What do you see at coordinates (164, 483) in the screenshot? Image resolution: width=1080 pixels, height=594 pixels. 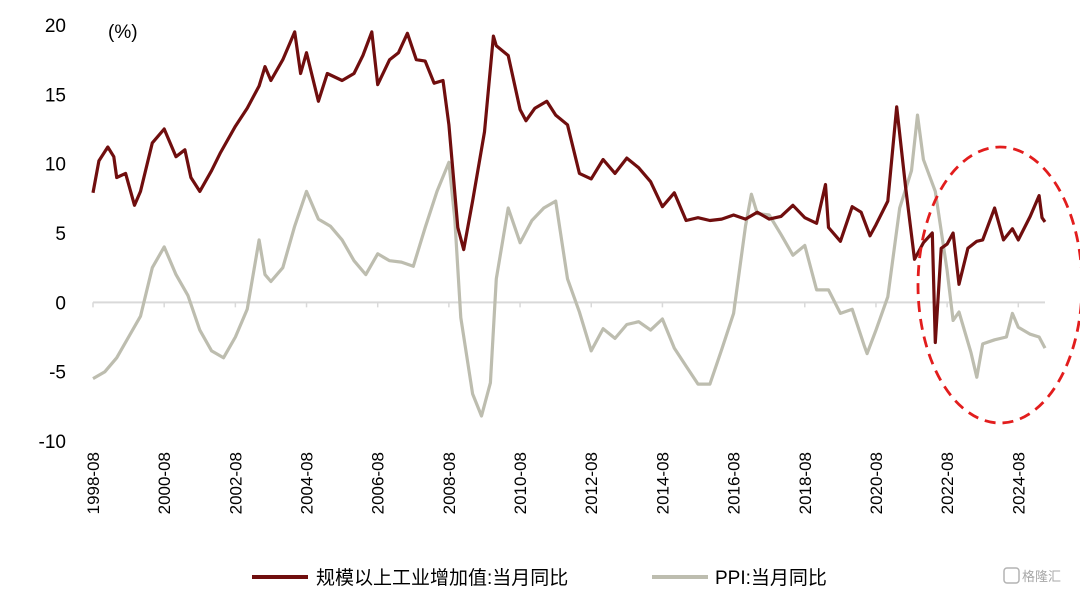 I see `x-tick-label: 2000-08` at bounding box center [164, 483].